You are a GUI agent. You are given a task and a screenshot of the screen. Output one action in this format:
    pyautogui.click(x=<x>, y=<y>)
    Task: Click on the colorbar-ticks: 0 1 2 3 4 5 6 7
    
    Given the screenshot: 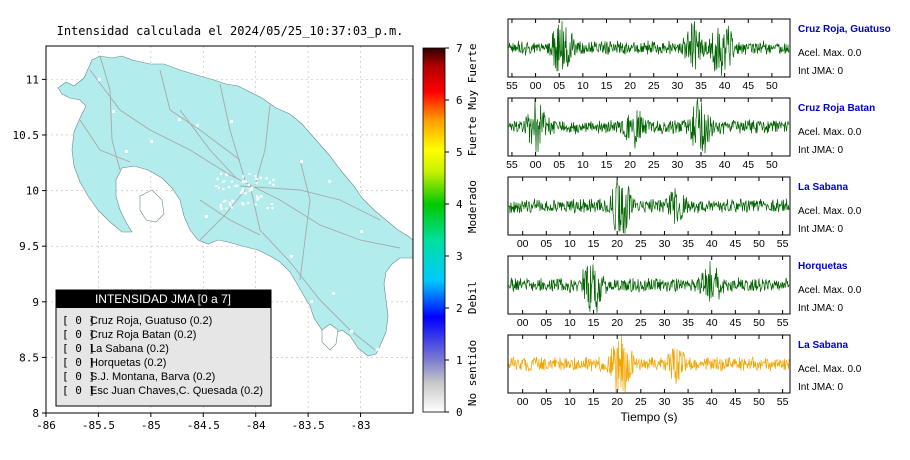 What is the action you would take?
    pyautogui.click(x=454, y=230)
    